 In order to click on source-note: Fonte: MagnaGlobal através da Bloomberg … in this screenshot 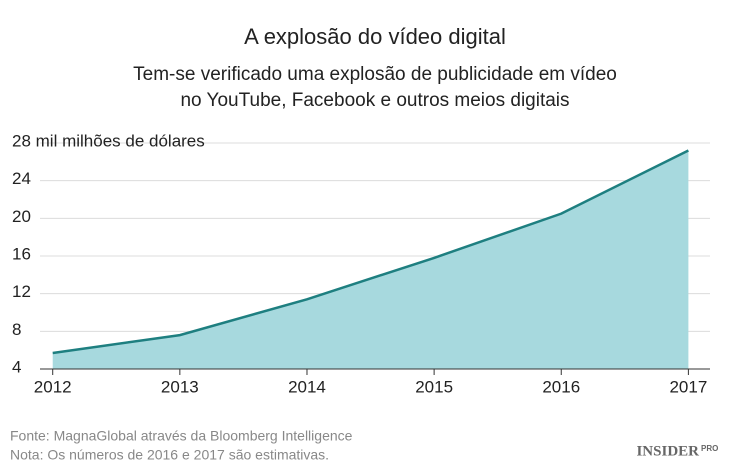, I will do `click(181, 436)`.